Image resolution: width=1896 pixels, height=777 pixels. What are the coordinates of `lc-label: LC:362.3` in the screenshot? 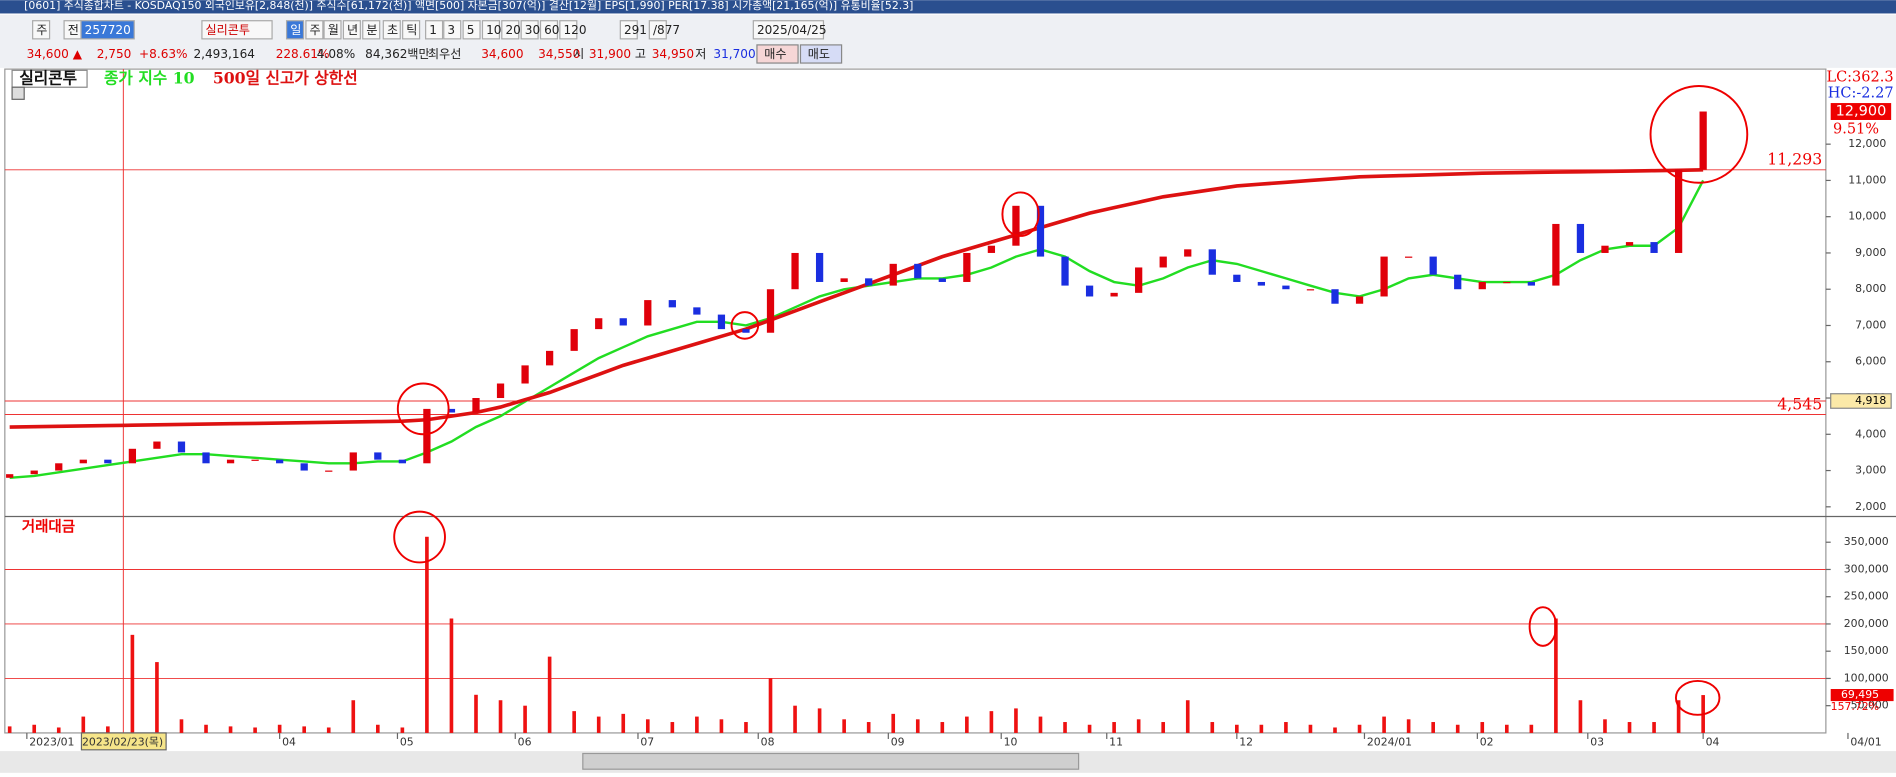 It's located at (1859, 78).